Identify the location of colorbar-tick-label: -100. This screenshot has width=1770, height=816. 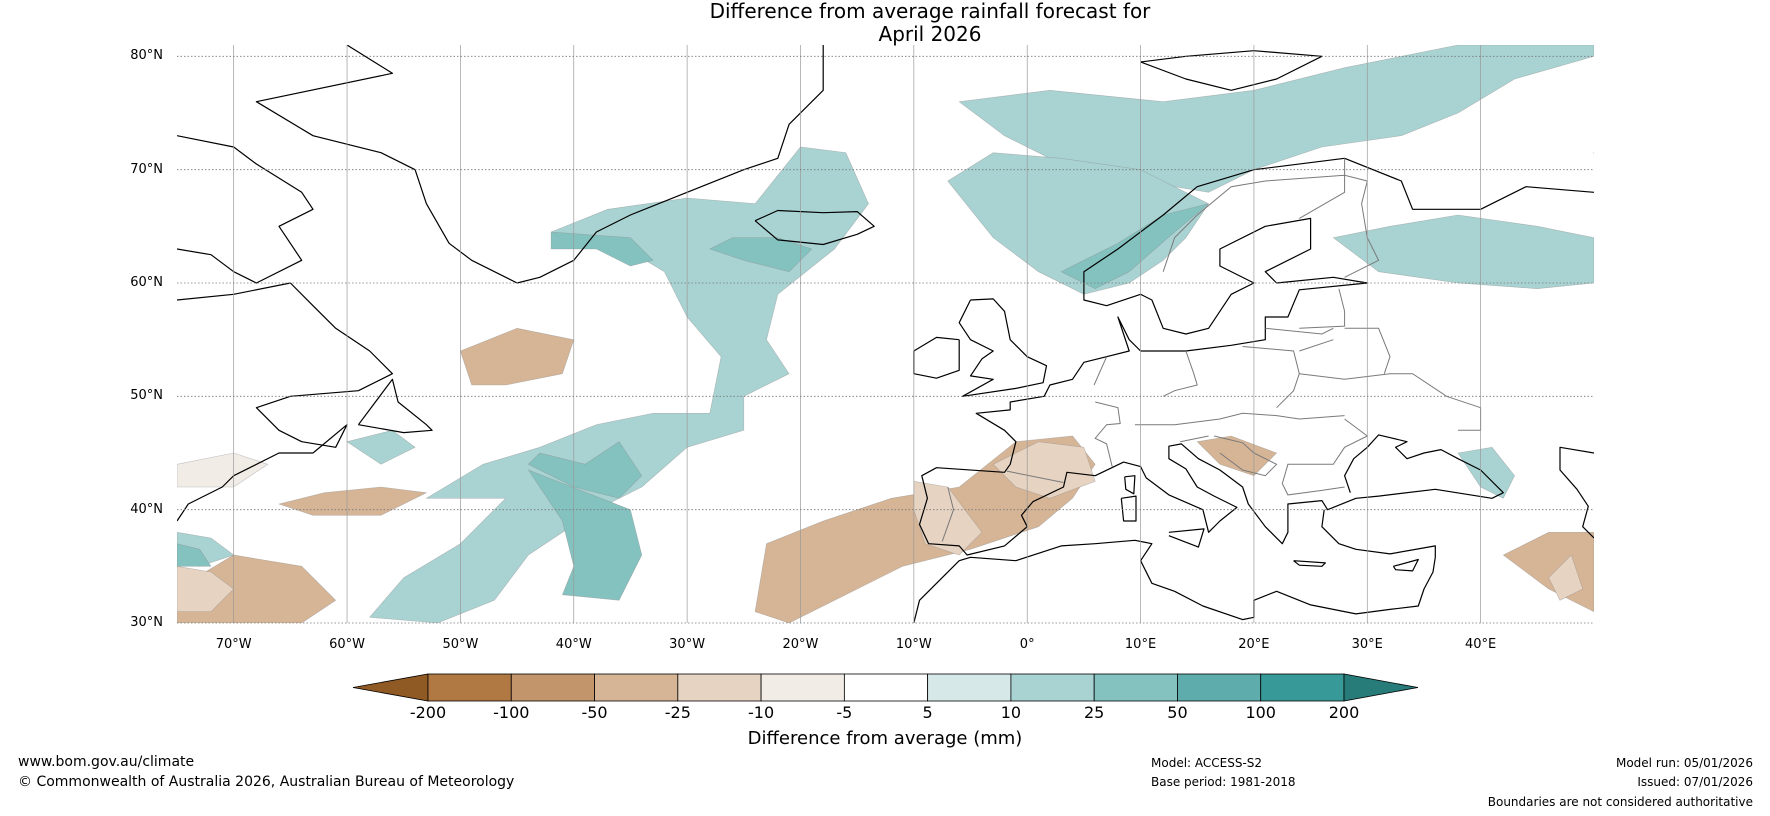
(511, 712).